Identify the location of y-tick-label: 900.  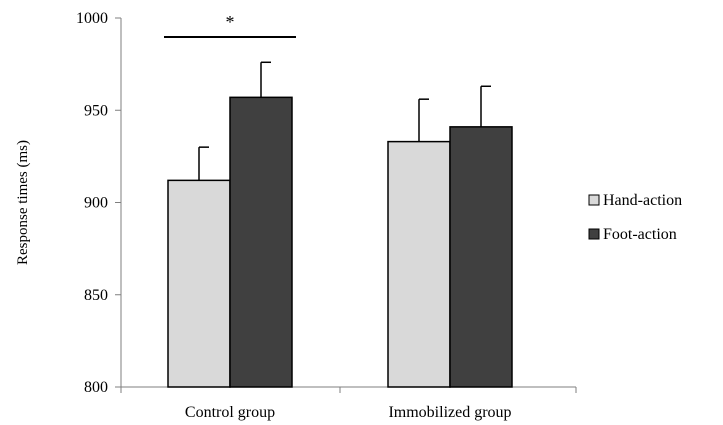
(96, 203).